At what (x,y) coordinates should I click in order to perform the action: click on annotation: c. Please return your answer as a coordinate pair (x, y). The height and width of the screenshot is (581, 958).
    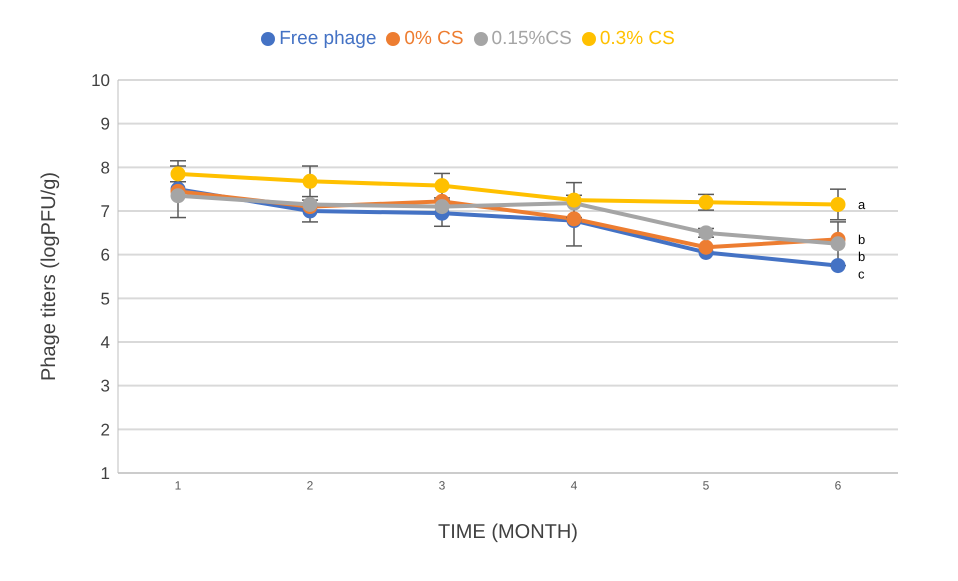
    Looking at the image, I should click on (861, 274).